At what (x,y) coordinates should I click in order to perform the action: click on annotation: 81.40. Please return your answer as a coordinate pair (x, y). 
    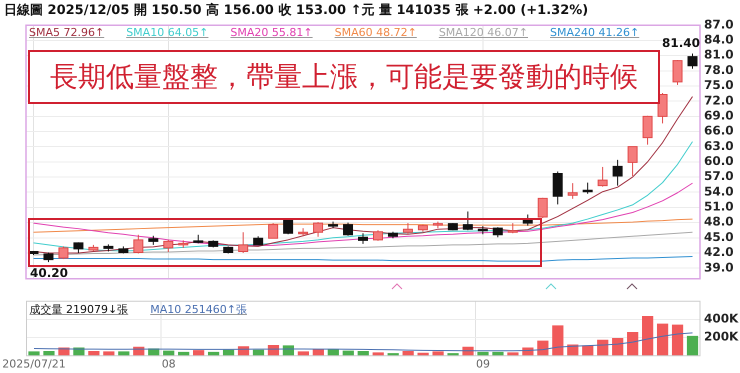
    Looking at the image, I should click on (681, 43).